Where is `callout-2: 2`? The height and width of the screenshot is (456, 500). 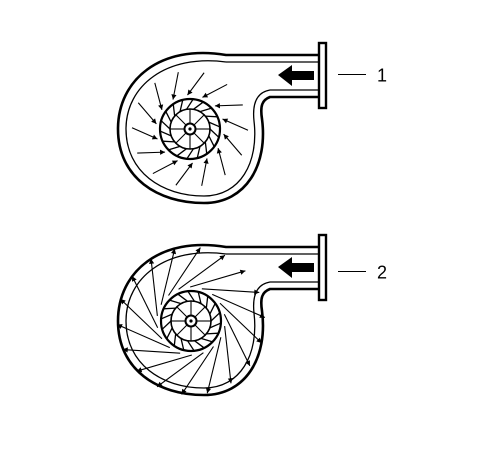 callout-2: 2 is located at coordinates (362, 271).